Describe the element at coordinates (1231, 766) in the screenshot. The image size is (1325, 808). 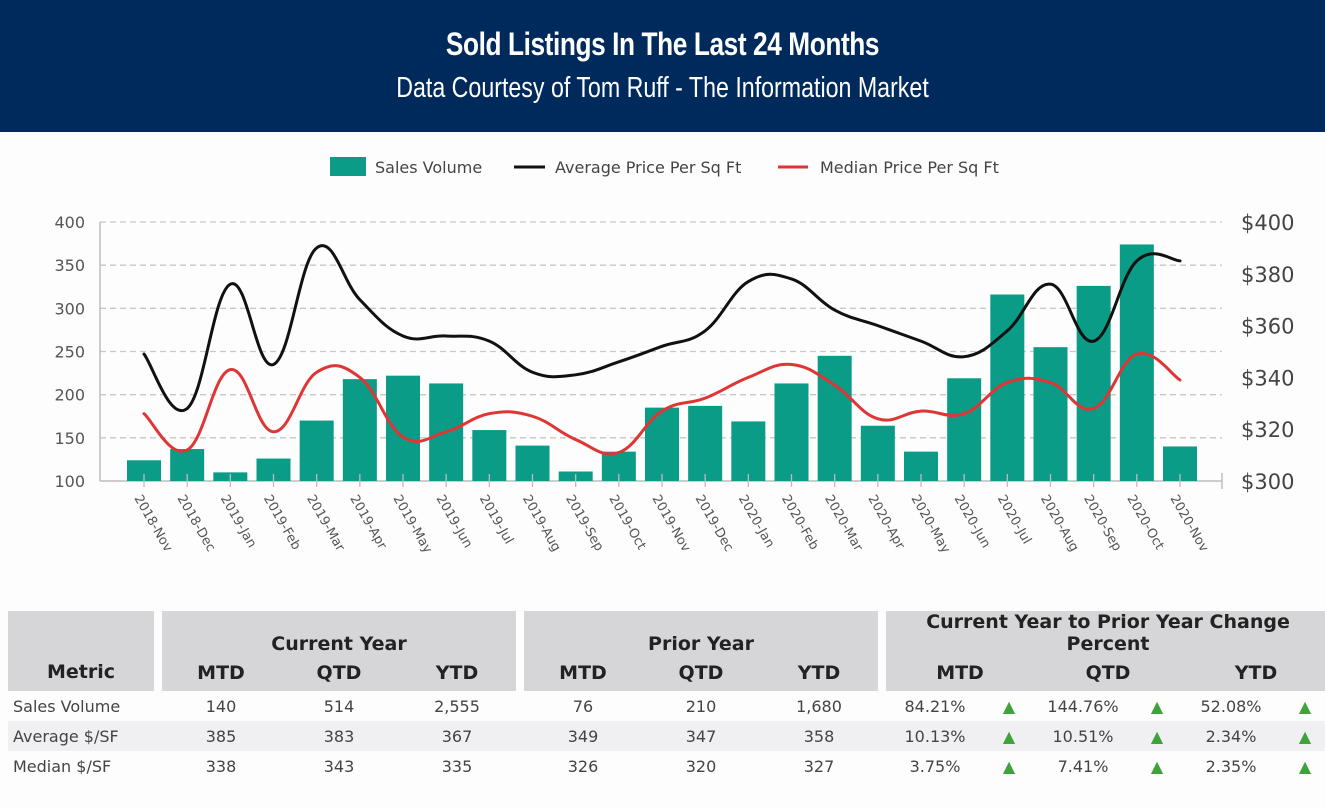
I see `change-percent-value: 2.35%` at that location.